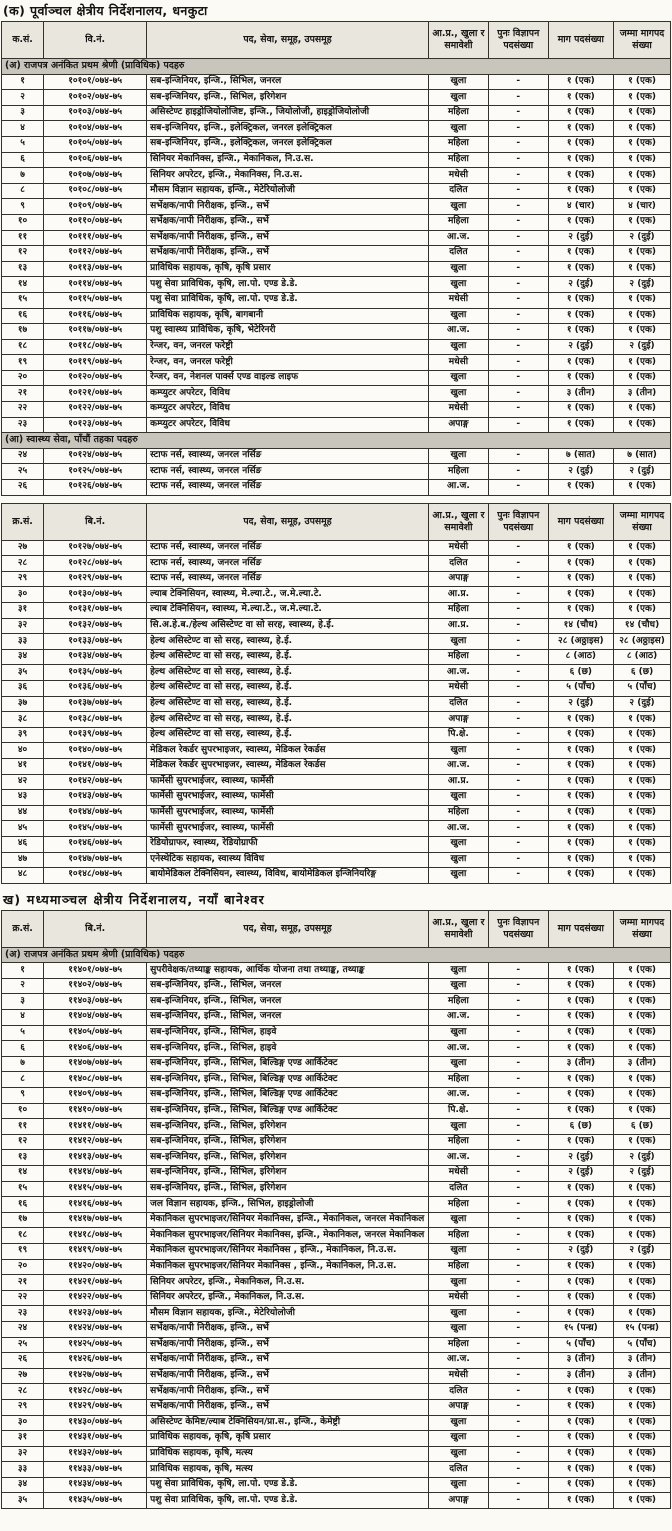  Describe the element at coordinates (642, 1173) in the screenshot. I see `total-count-cell: २ (दुई)` at that location.